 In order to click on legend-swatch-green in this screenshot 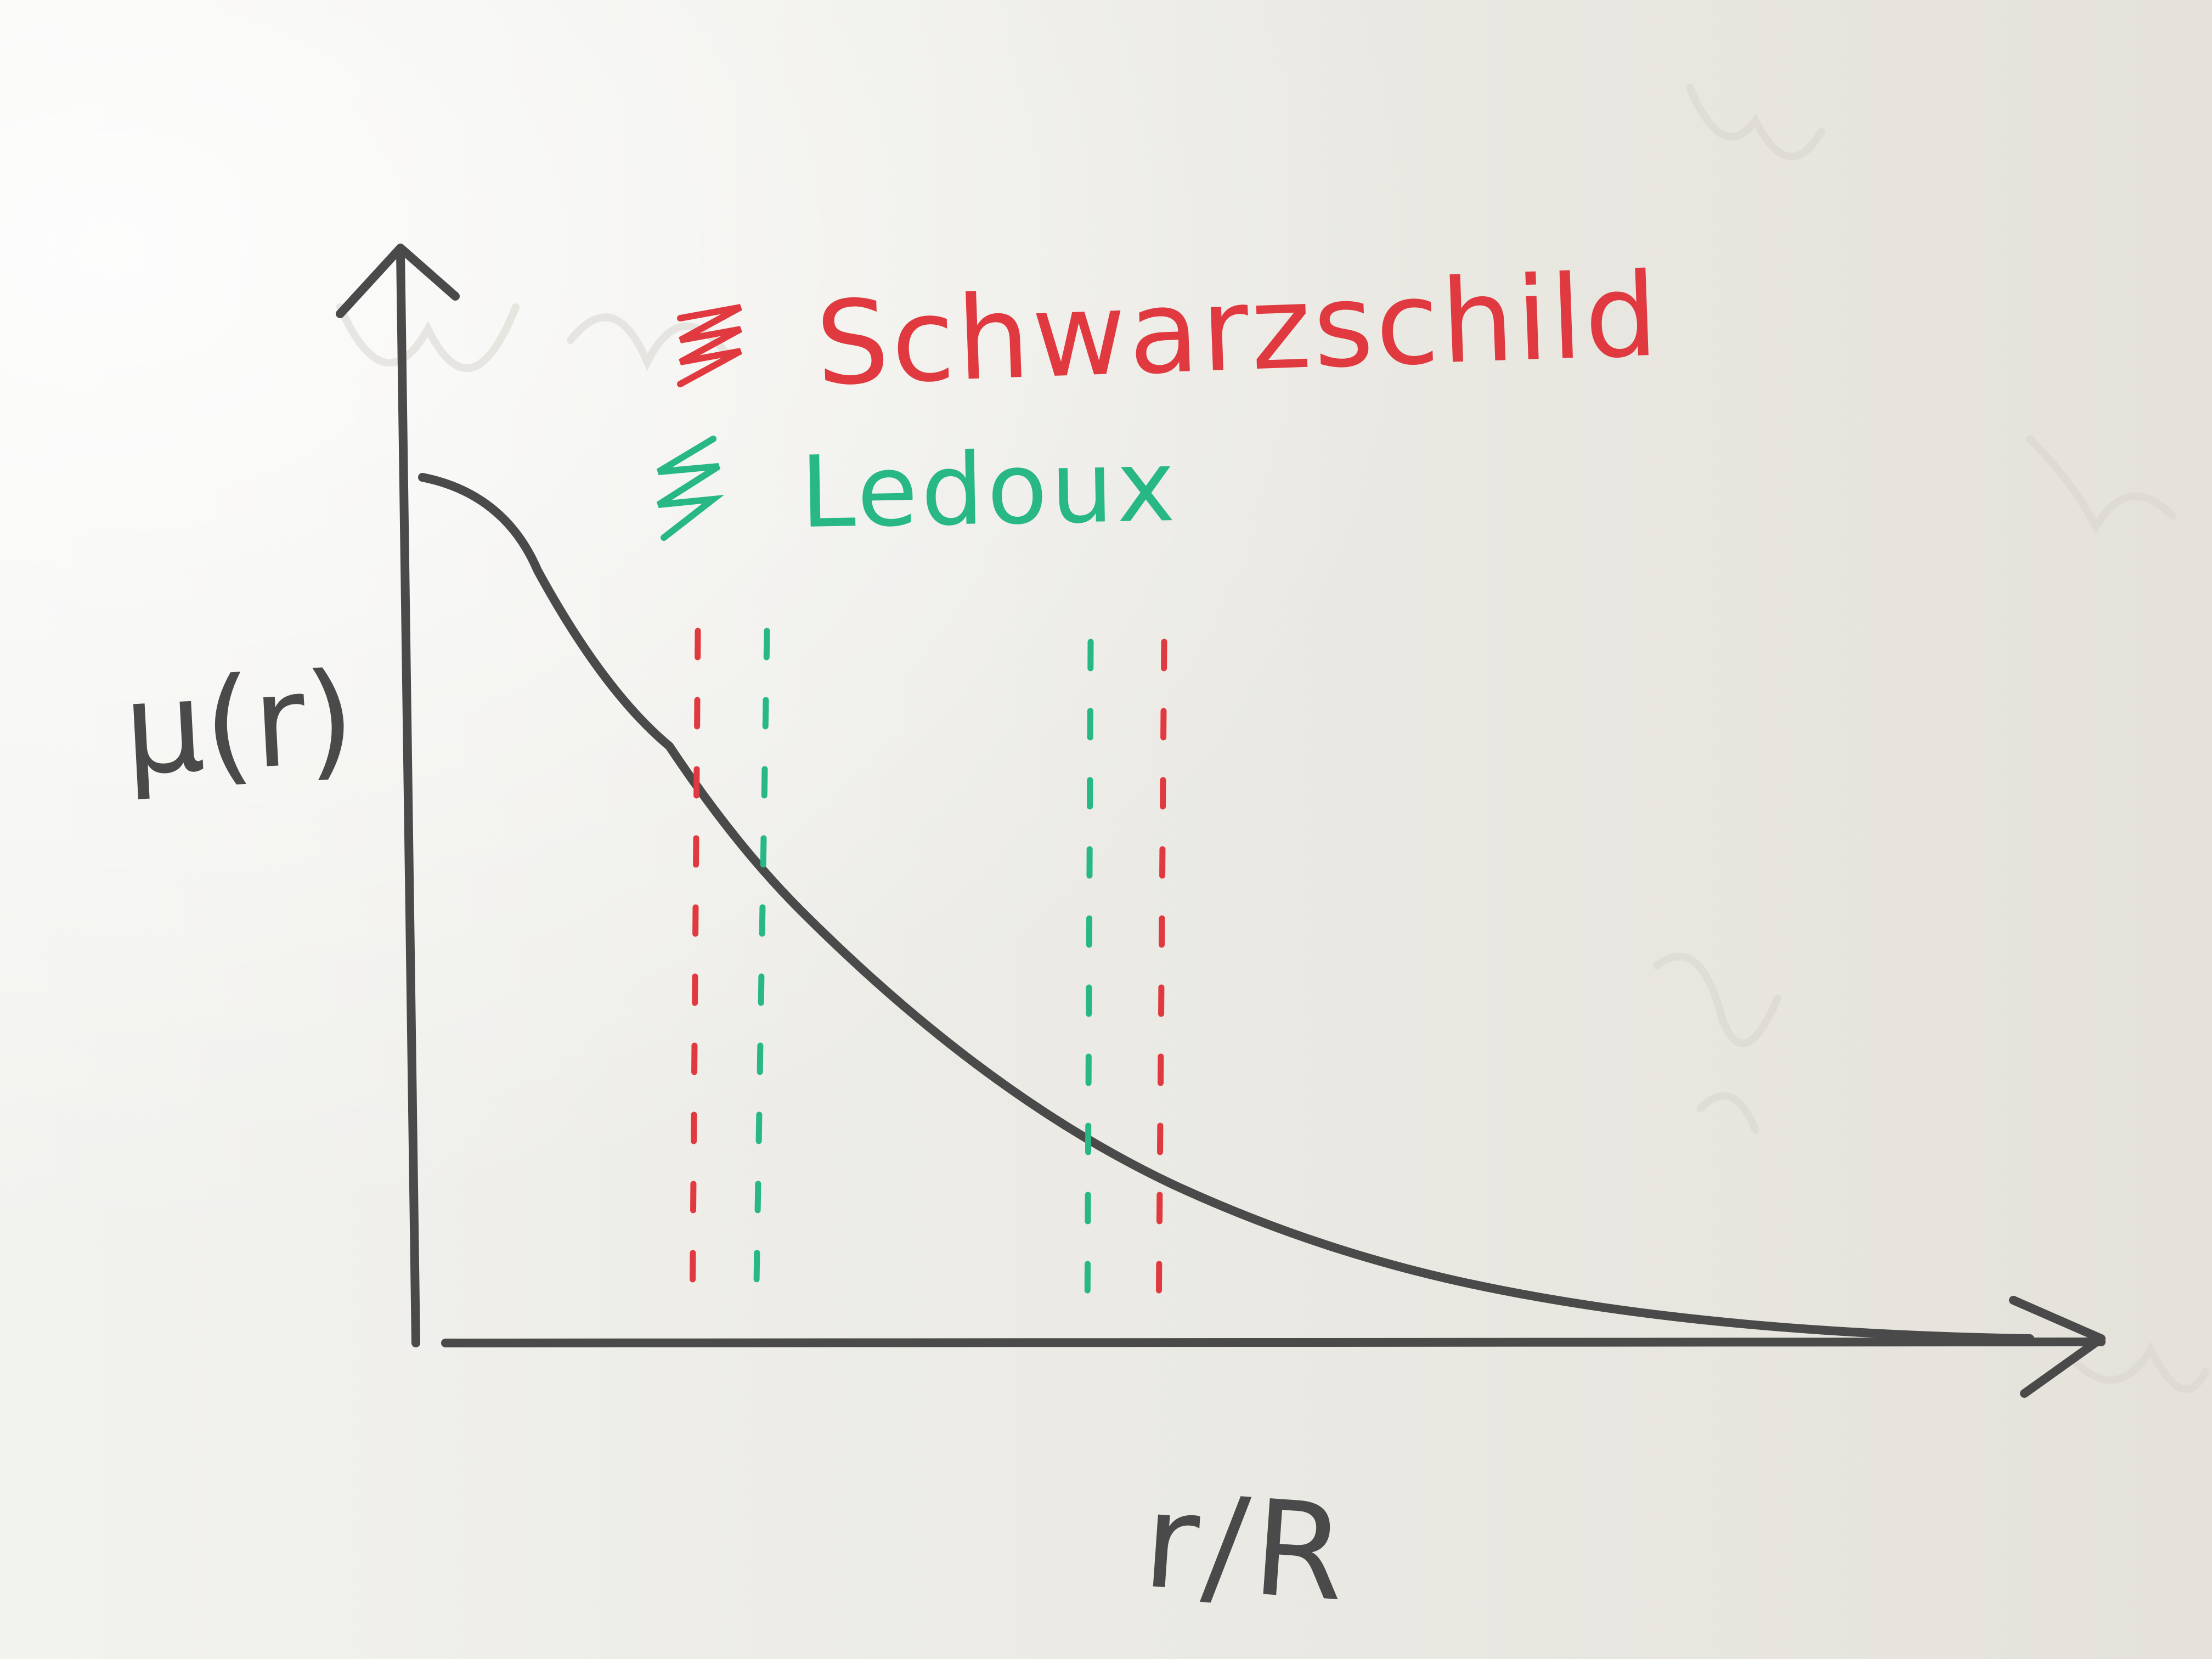, I will do `click(690, 489)`.